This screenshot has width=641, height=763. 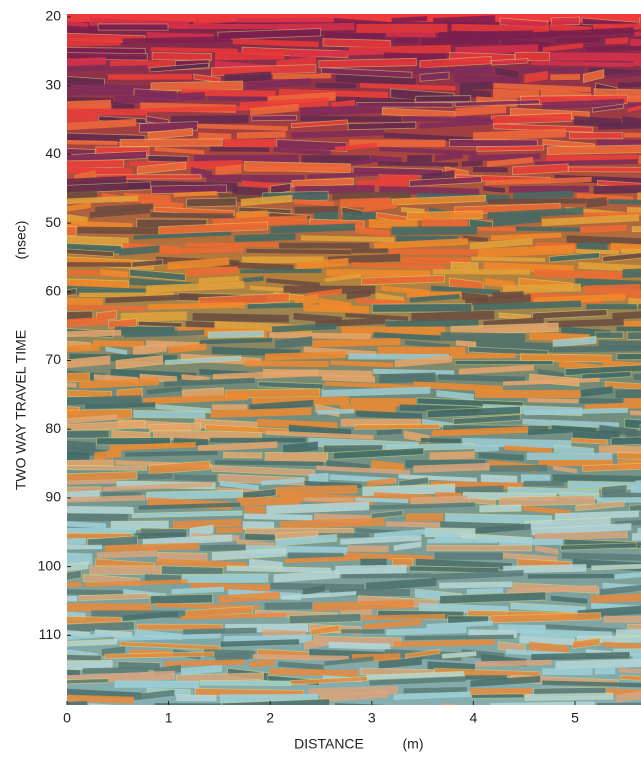 I want to click on x-axis-label: DISTANCE, so click(x=329, y=744).